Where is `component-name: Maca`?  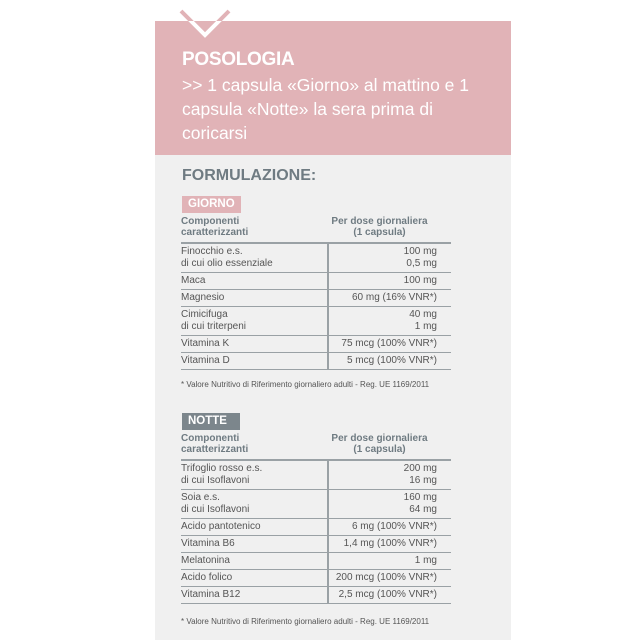 component-name: Maca is located at coordinates (255, 281).